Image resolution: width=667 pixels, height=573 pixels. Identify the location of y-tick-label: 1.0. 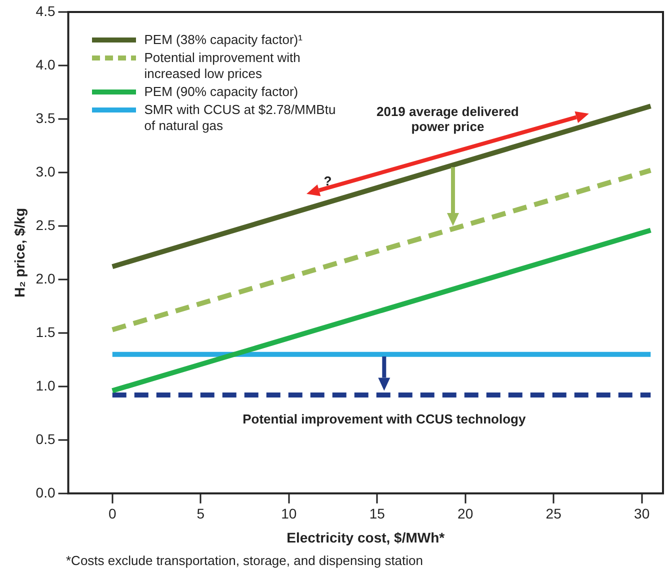
(46, 385).